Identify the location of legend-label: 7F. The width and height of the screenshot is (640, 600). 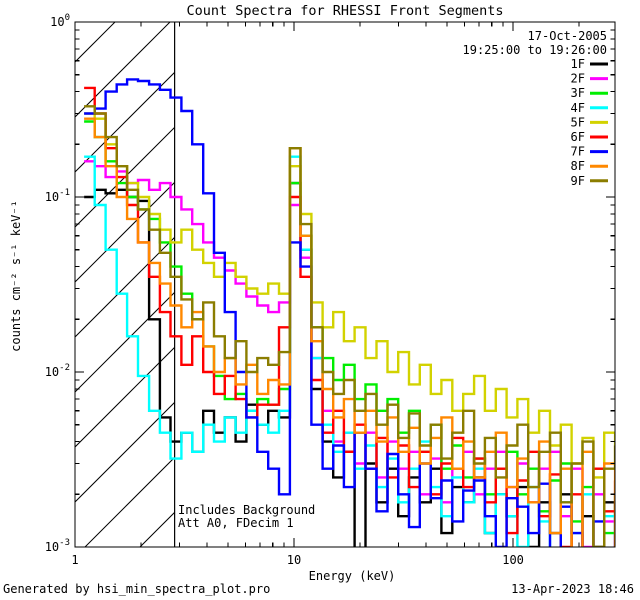
(578, 152).